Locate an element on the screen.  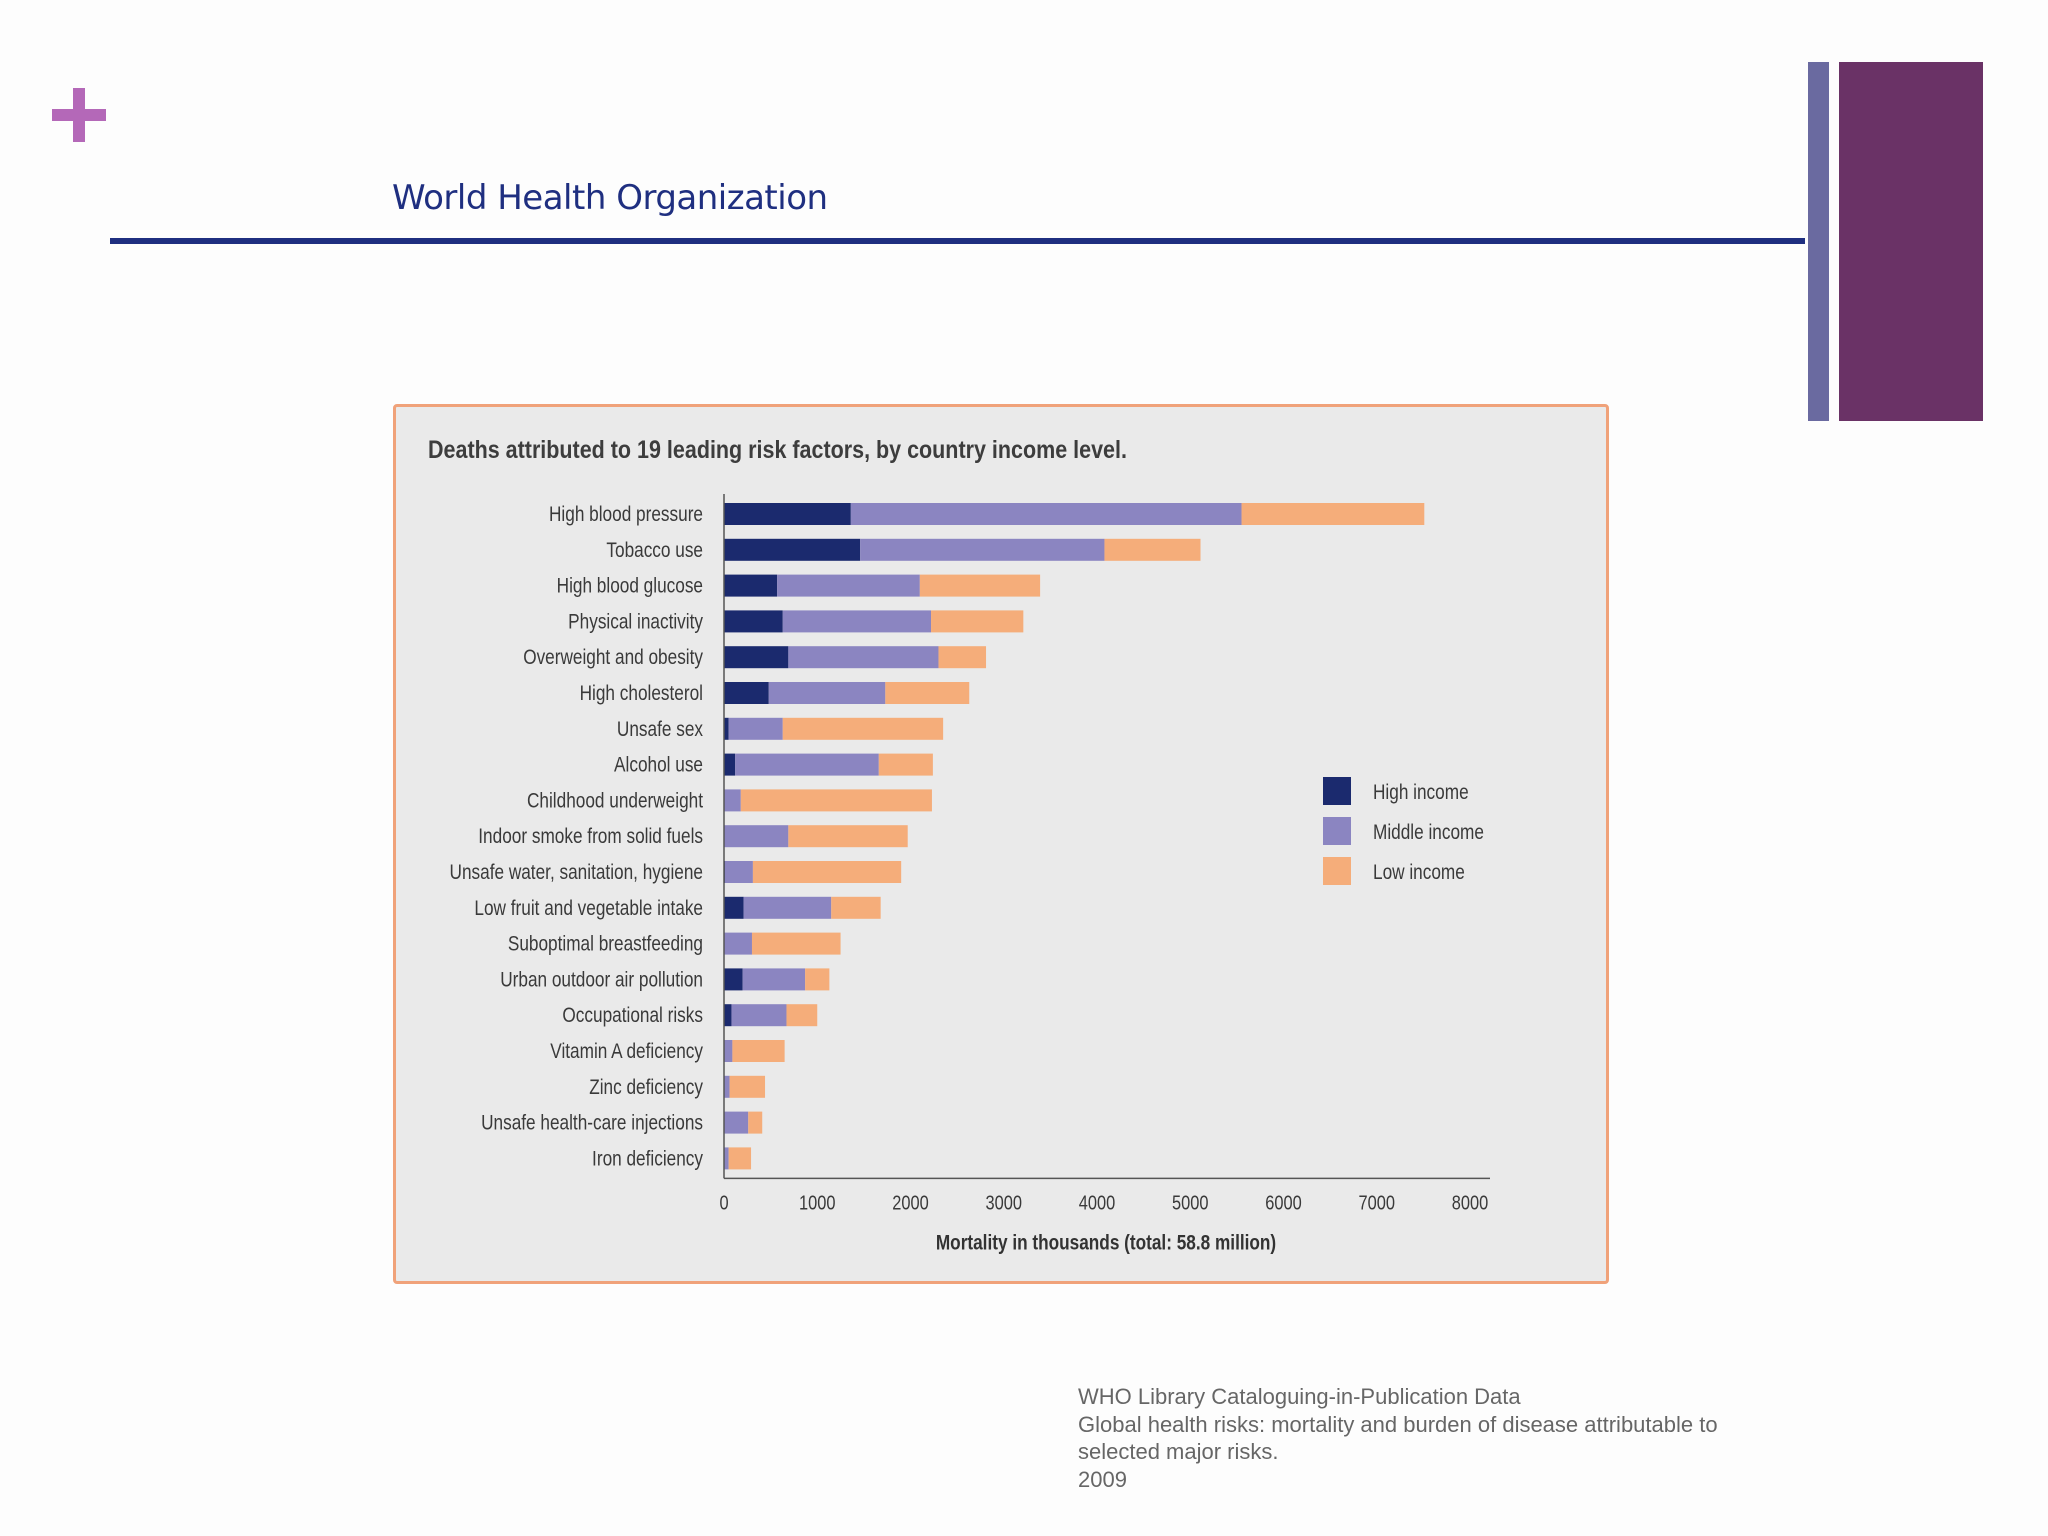
organization-title: World Health Organization is located at coordinates (610, 198).